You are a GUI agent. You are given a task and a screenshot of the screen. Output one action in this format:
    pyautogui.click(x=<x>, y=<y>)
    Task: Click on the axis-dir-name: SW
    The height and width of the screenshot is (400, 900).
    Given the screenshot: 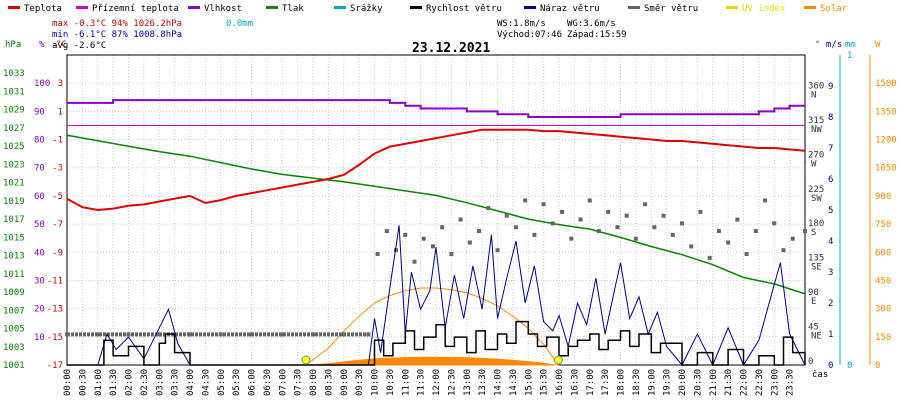 What is the action you would take?
    pyautogui.click(x=816, y=199)
    